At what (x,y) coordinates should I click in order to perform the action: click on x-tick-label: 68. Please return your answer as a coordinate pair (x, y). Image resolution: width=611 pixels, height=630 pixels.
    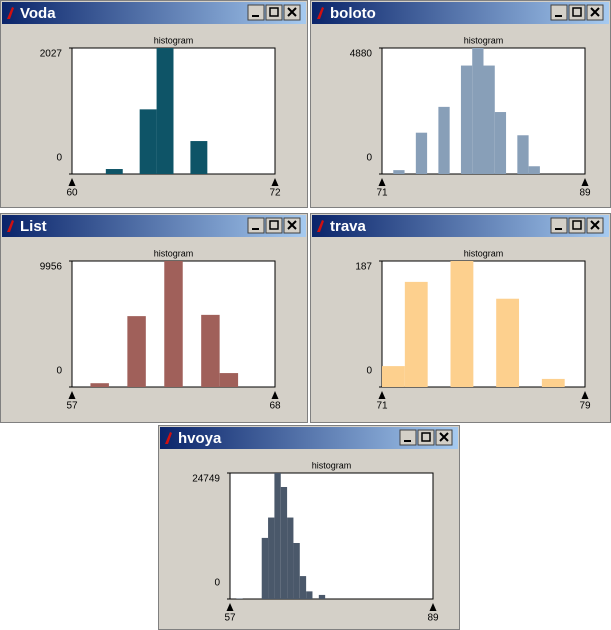
    Looking at the image, I should click on (275, 406).